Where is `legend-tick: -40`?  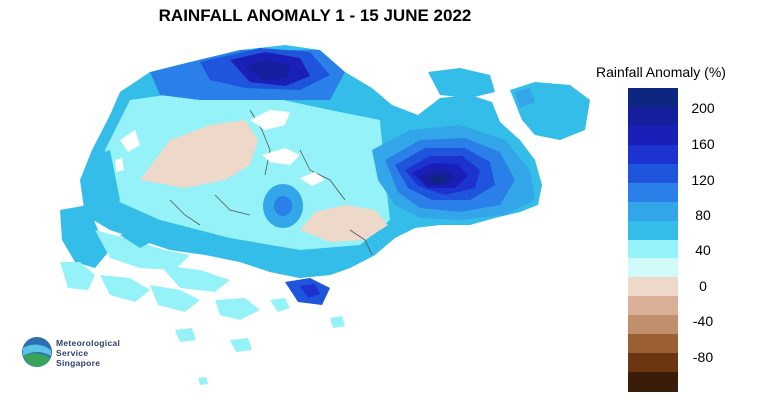 legend-tick: -40 is located at coordinates (703, 321).